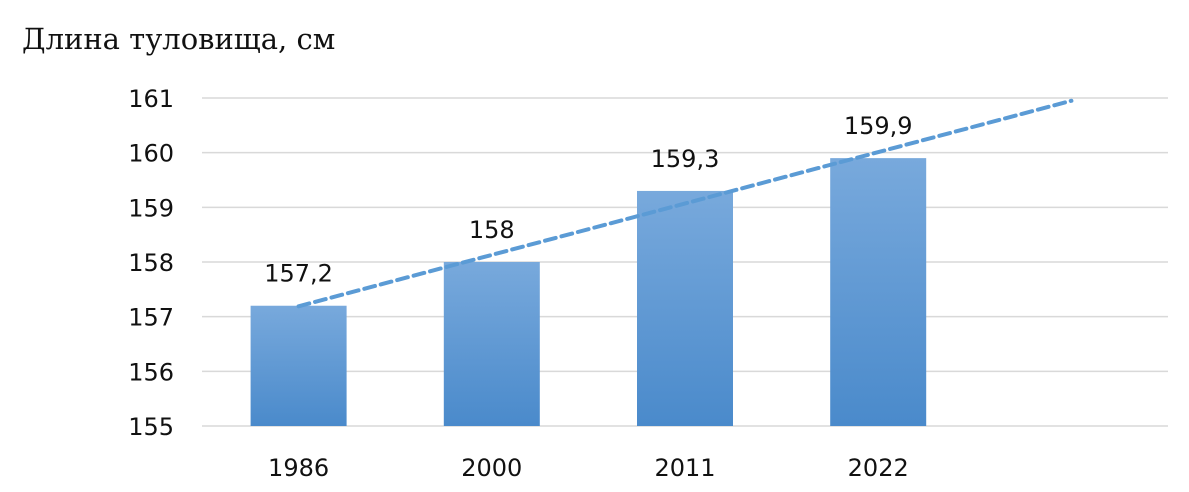 The height and width of the screenshot is (492, 1189). What do you see at coordinates (878, 292) in the screenshot?
I see `bar-2022` at bounding box center [878, 292].